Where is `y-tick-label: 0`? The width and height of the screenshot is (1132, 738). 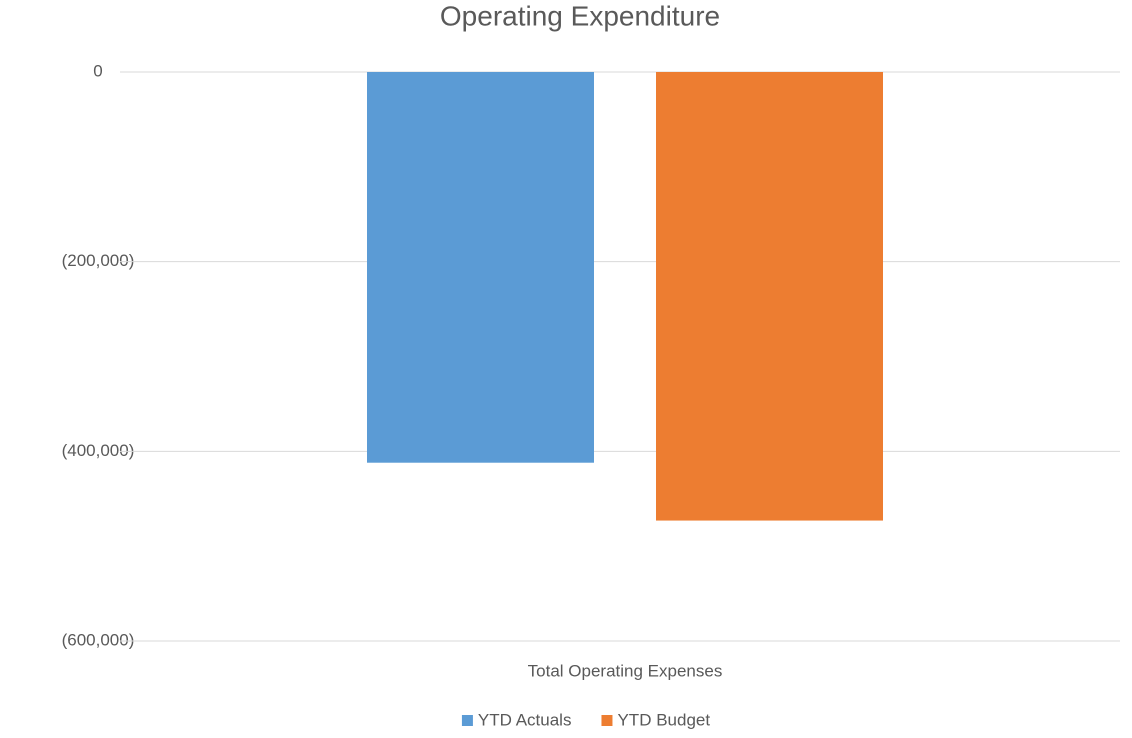 y-tick-label: 0 is located at coordinates (97, 70).